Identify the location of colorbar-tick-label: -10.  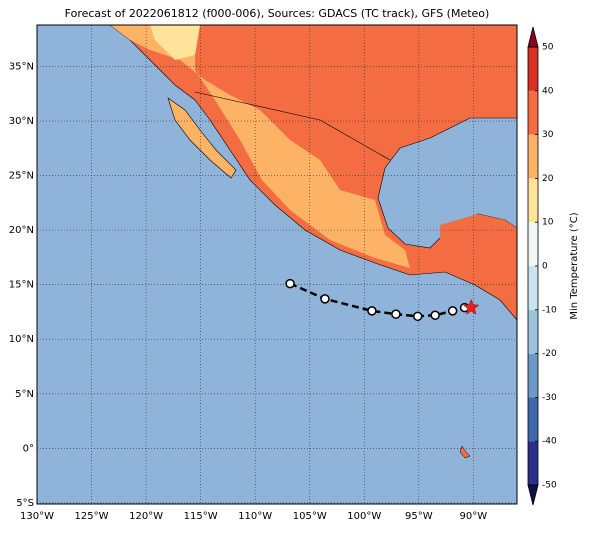
(549, 310).